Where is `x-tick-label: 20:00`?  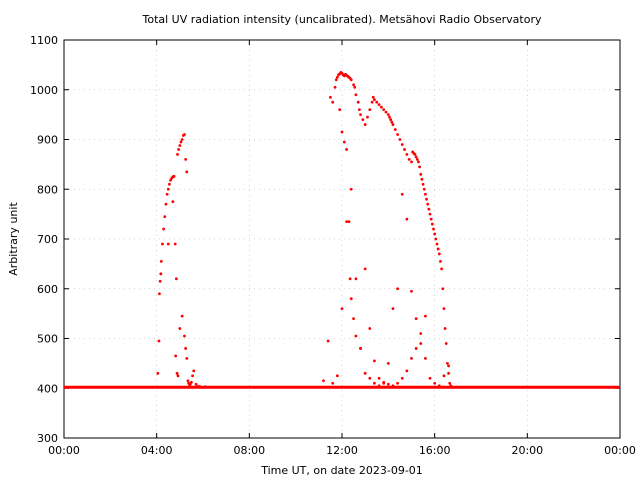 x-tick-label: 20:00 is located at coordinates (527, 450).